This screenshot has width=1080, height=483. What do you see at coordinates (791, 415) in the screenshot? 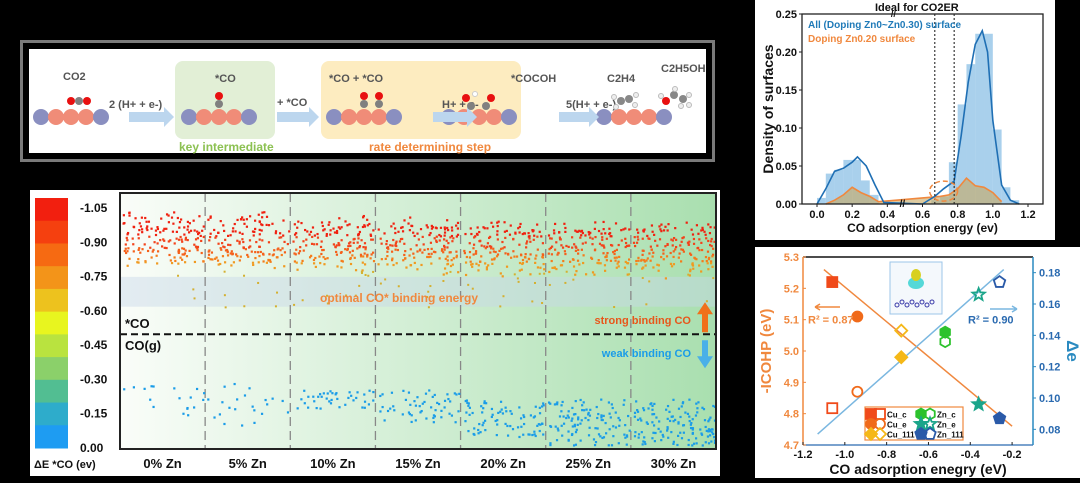
I see `left-tick-label: 4.8` at bounding box center [791, 415].